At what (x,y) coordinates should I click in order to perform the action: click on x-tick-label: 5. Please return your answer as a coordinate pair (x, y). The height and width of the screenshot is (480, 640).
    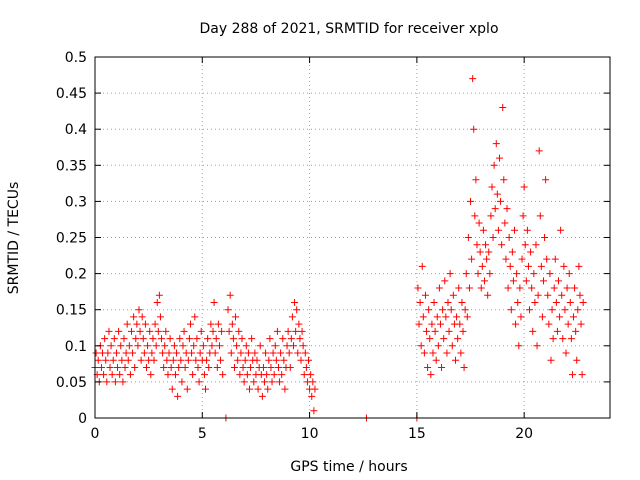
    Looking at the image, I should click on (202, 434).